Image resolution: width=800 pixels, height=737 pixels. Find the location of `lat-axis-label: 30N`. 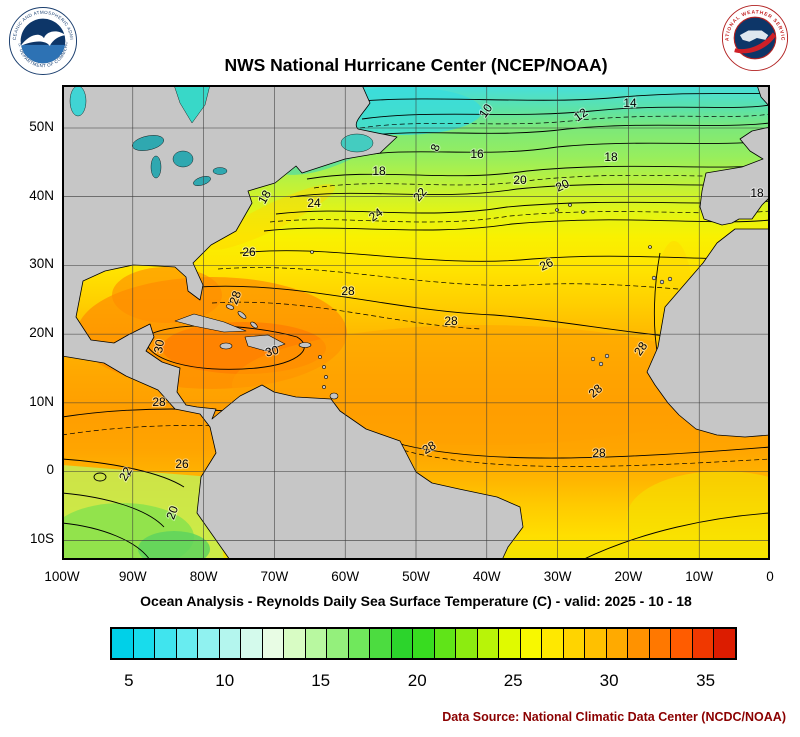

lat-axis-label: 30N is located at coordinates (41, 264).